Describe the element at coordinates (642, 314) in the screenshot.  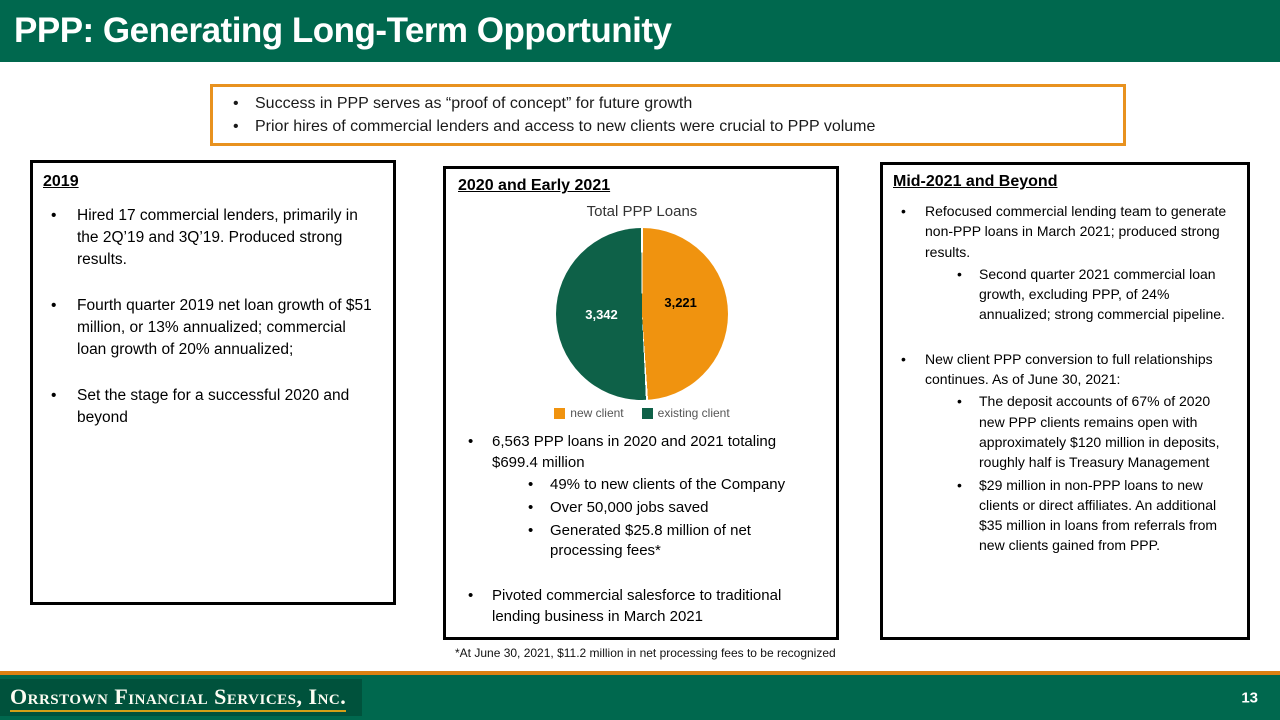
I see `ppp-pie-chart: 3,342 3,221` at that location.